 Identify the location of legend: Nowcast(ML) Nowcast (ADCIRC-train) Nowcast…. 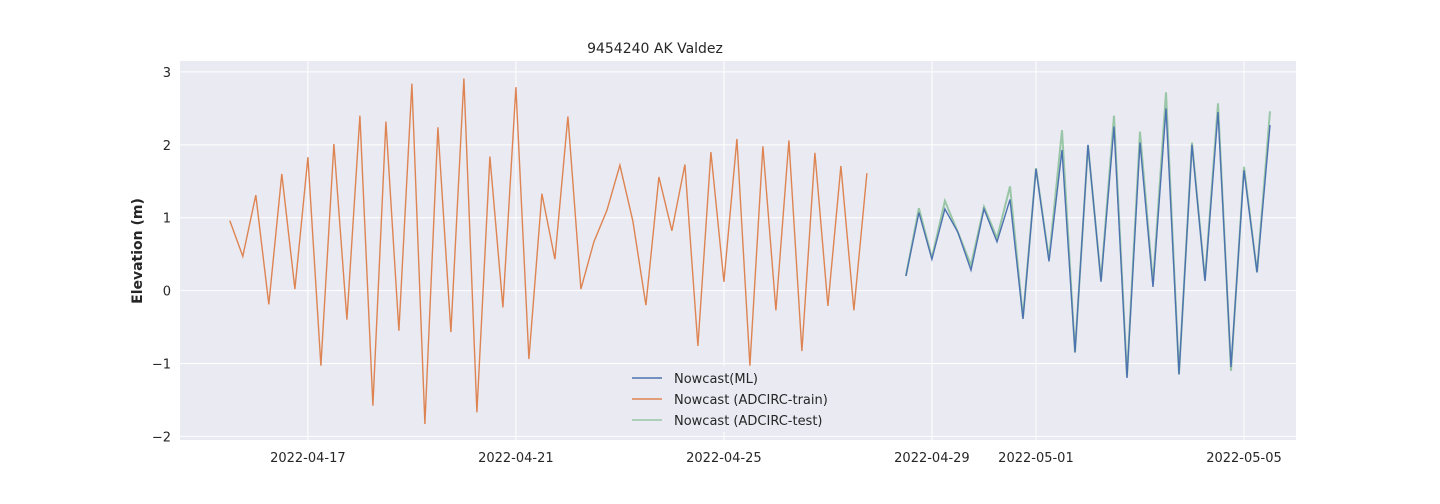
(736, 399).